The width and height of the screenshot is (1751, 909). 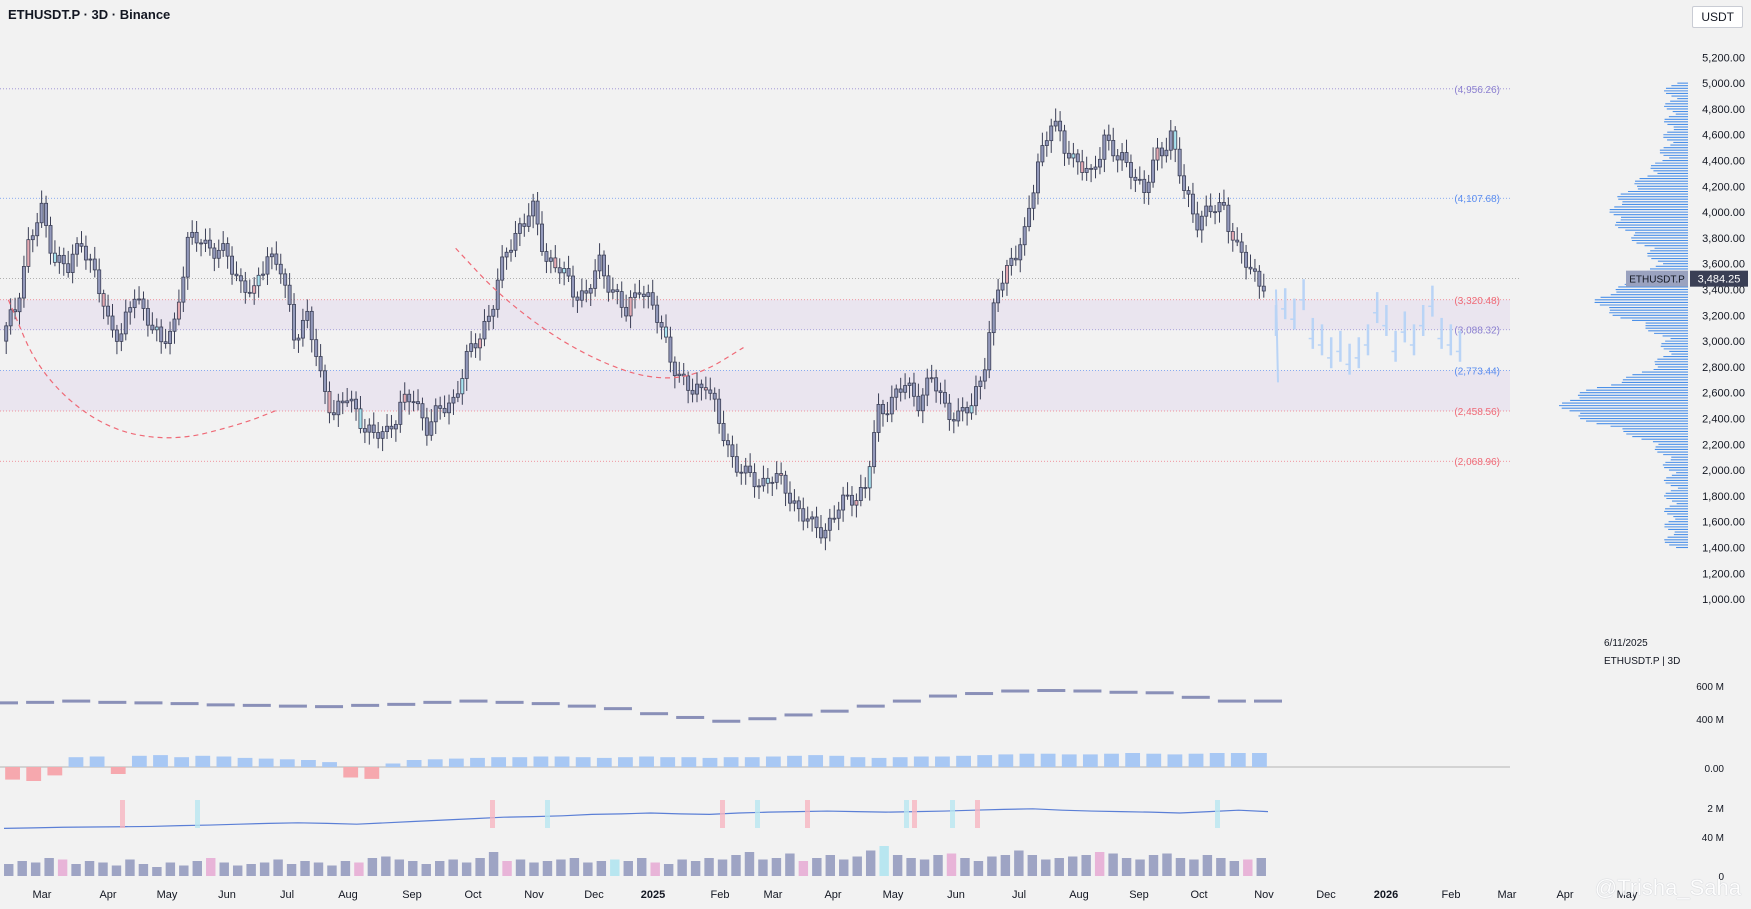 I want to click on level-label-1: (4,107.68), so click(x=1477, y=199).